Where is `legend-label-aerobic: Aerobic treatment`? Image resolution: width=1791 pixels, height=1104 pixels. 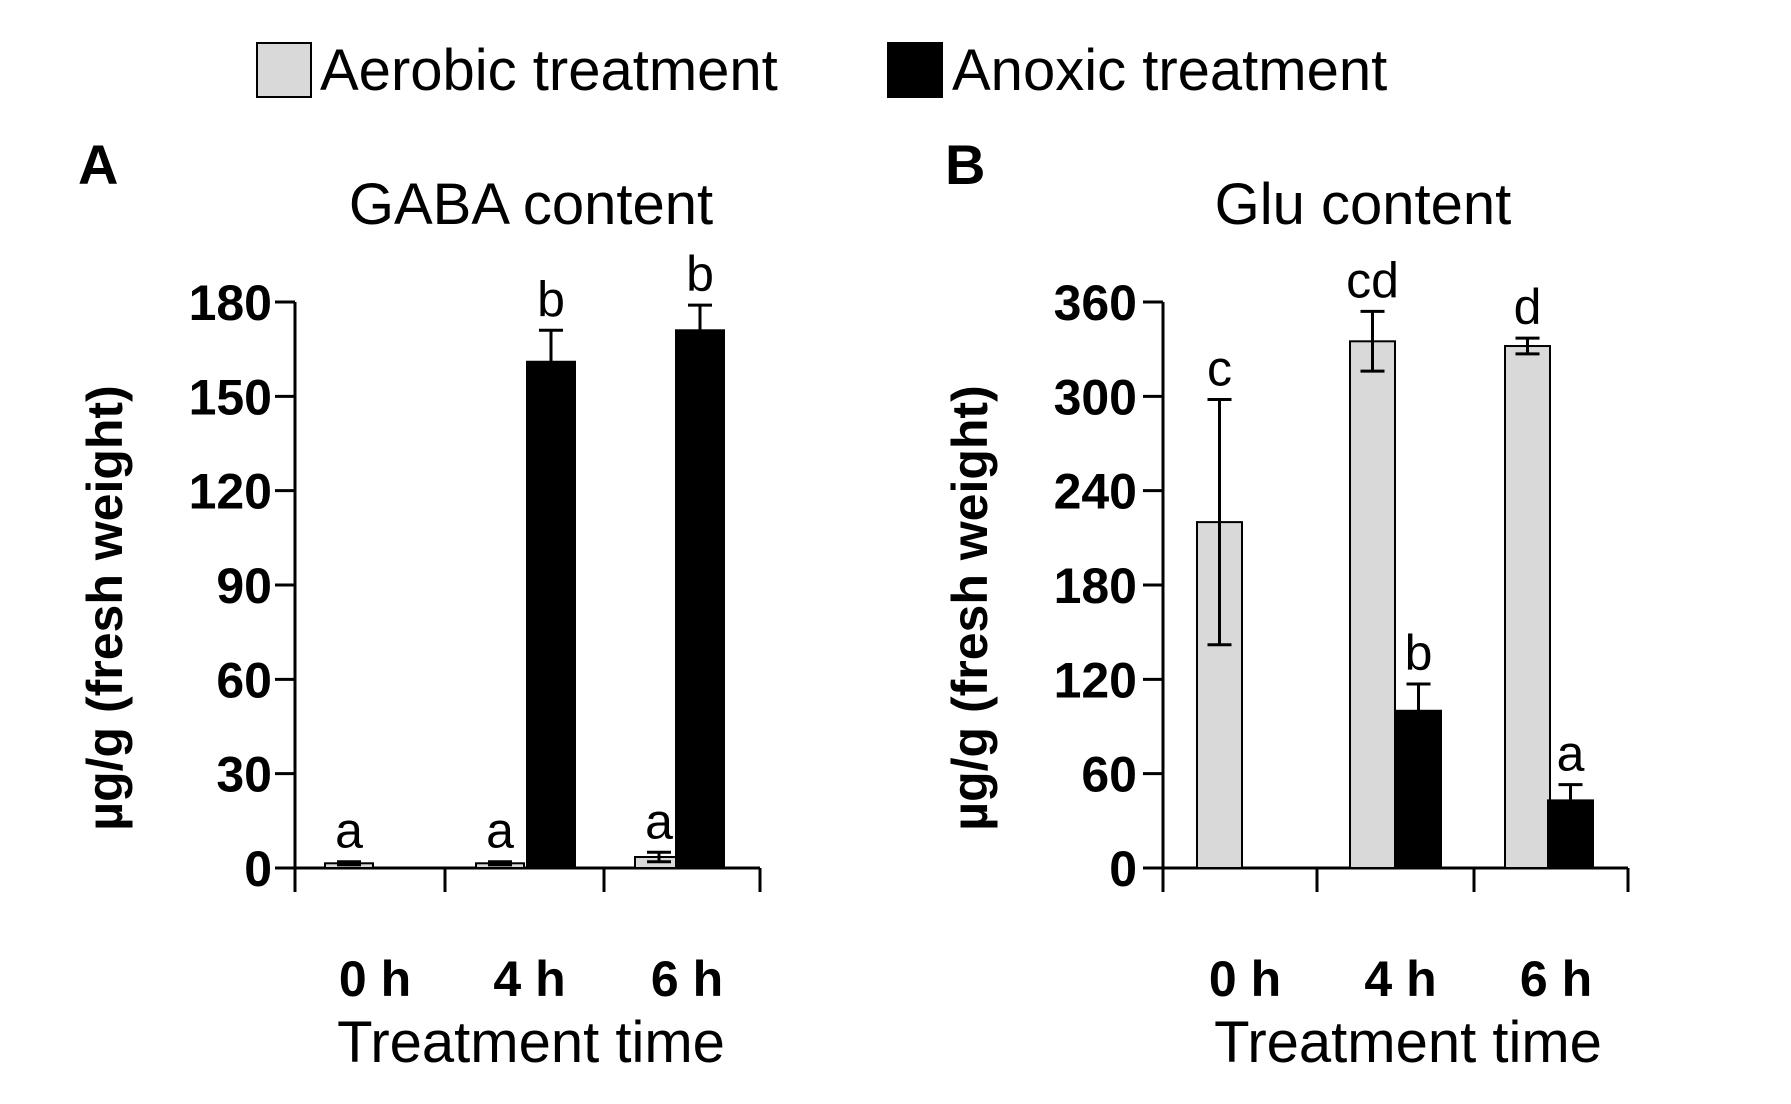 legend-label-aerobic: Aerobic treatment is located at coordinates (549, 70).